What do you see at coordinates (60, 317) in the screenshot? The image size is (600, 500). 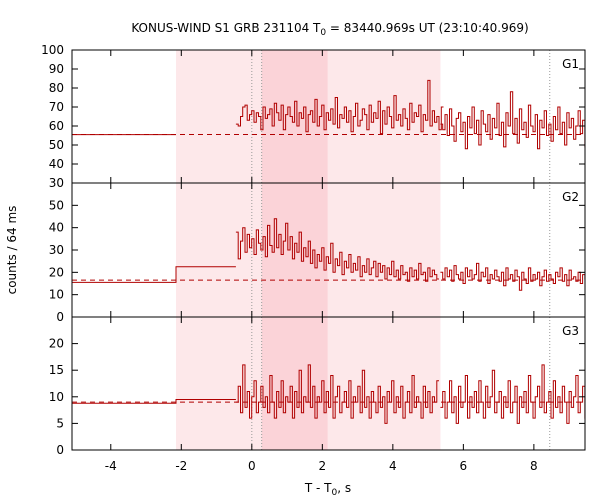 I see `y-tick-label-g2: 0` at bounding box center [60, 317].